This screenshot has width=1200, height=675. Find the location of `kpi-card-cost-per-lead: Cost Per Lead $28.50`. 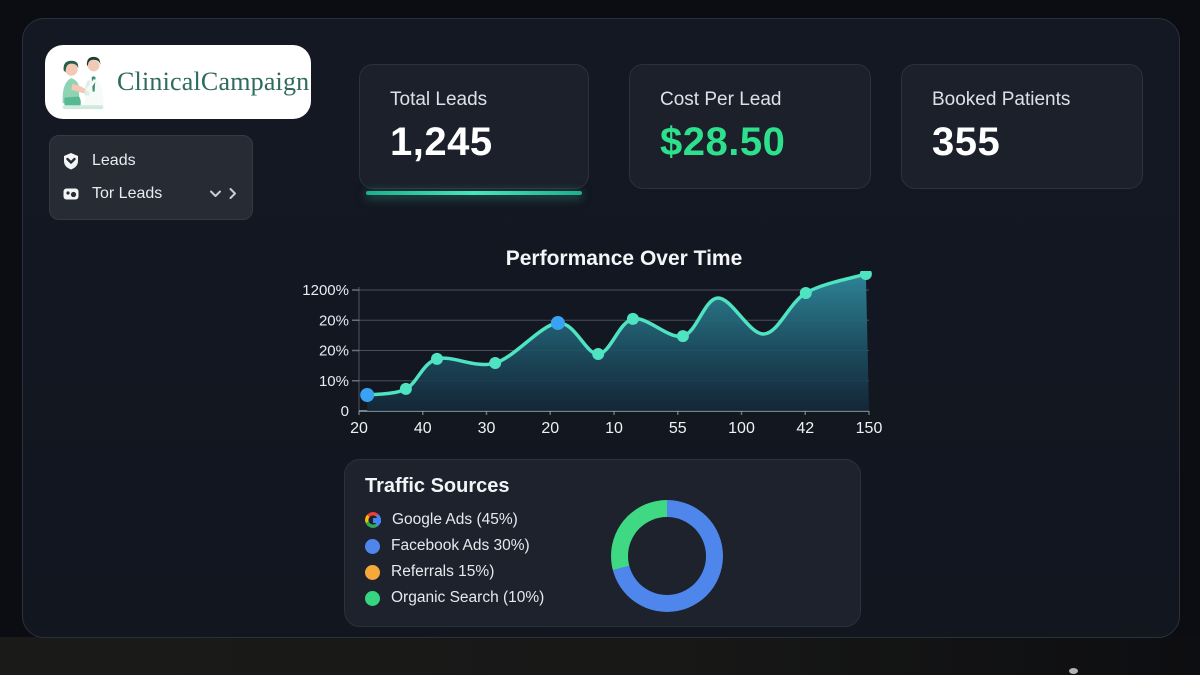

kpi-card-cost-per-lead: Cost Per Lead $28.50 is located at coordinates (750, 126).